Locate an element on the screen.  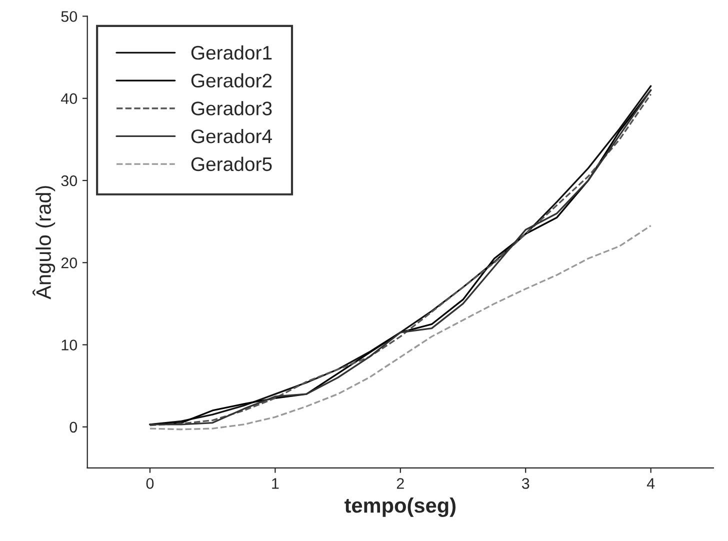
legend-label: Gerador3 is located at coordinates (231, 108).